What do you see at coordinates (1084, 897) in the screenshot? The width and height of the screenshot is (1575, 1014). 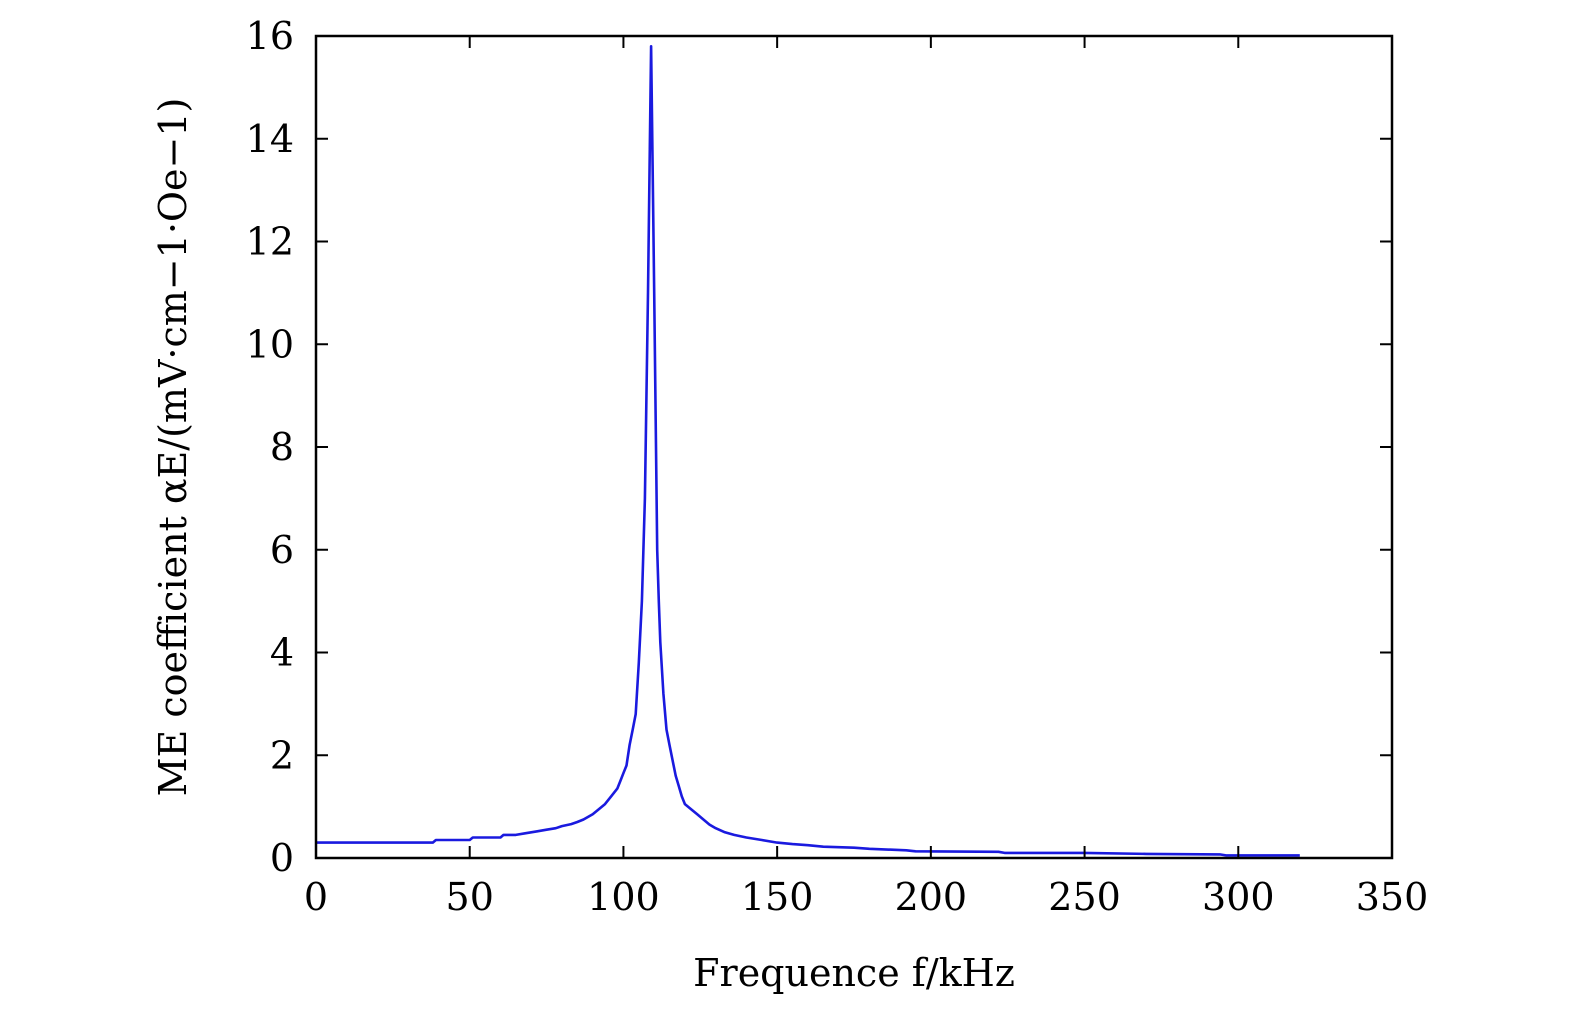 I see `x-tick-label: 250` at bounding box center [1084, 897].